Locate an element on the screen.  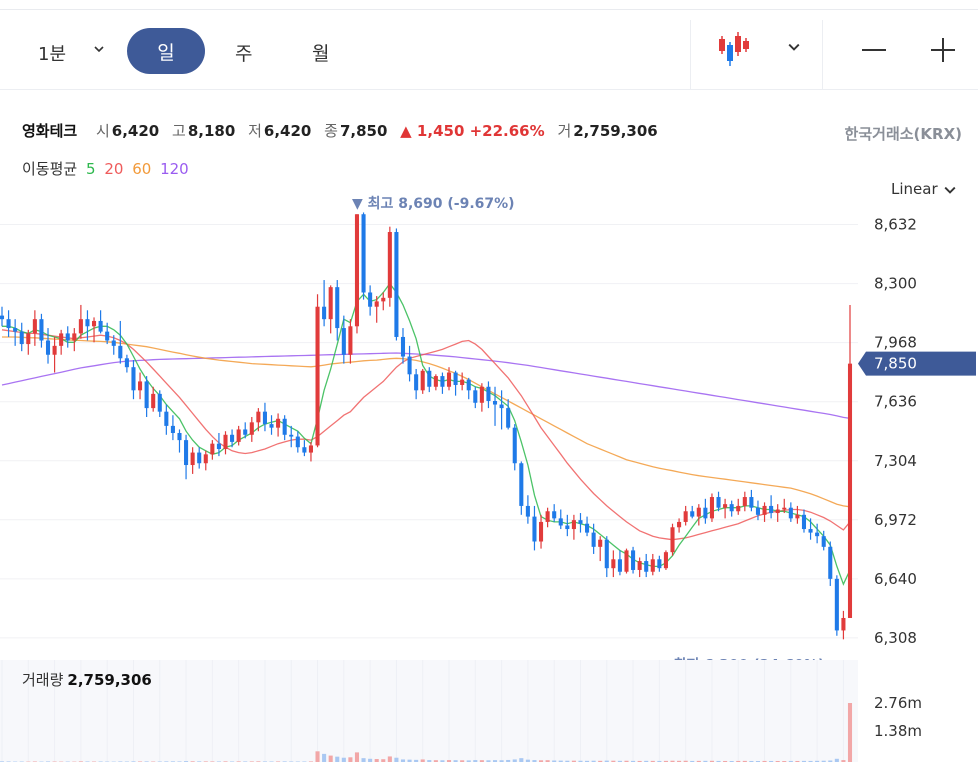
tab-day: 일 is located at coordinates (166, 51).